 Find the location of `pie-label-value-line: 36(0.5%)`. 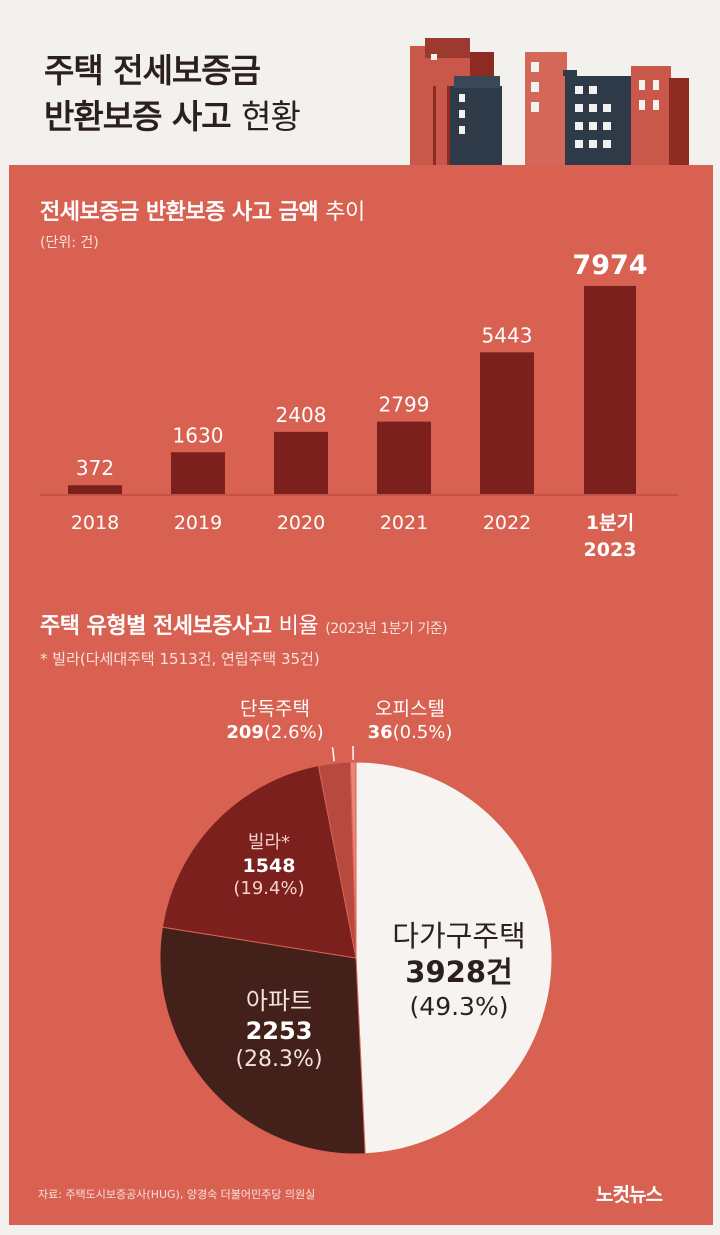

pie-label-value-line: 36(0.5%) is located at coordinates (410, 733).